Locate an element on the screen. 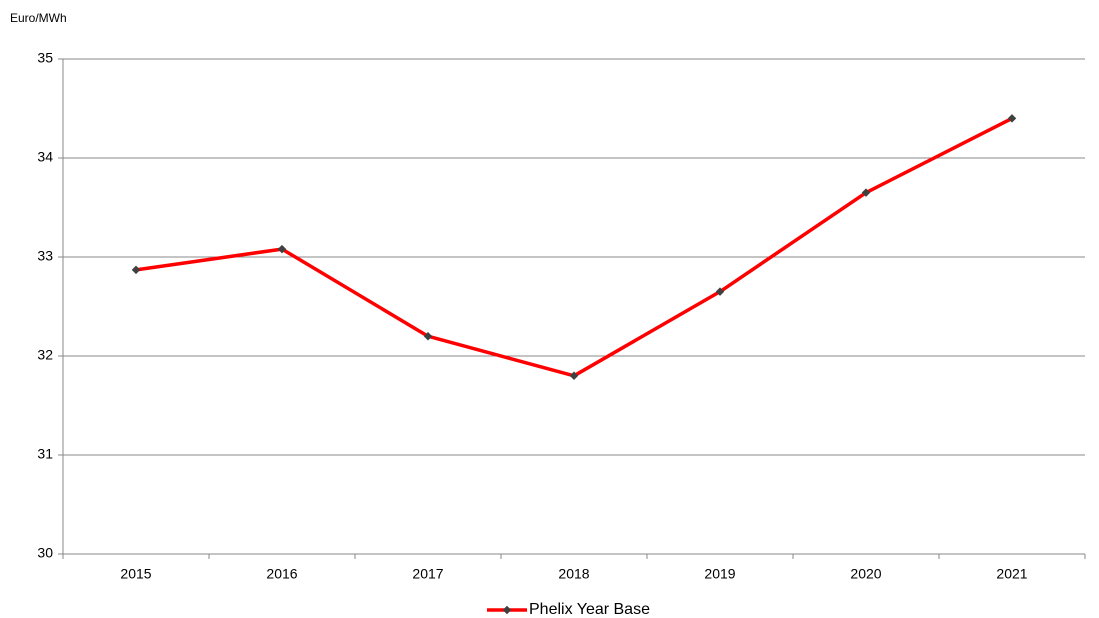 This screenshot has height=618, width=1099. x-tick-label: 2015 is located at coordinates (135, 574).